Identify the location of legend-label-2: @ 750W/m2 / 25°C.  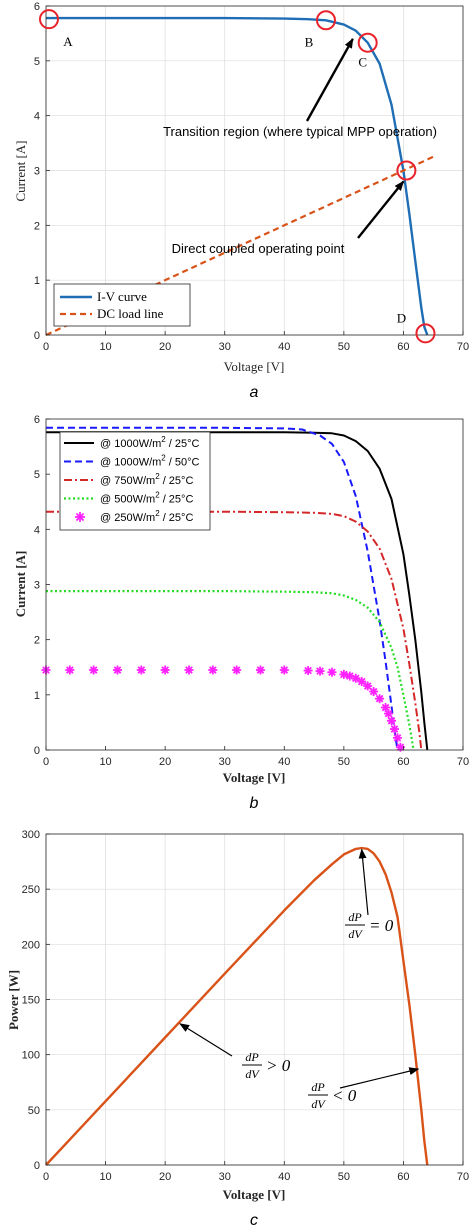
(146, 479).